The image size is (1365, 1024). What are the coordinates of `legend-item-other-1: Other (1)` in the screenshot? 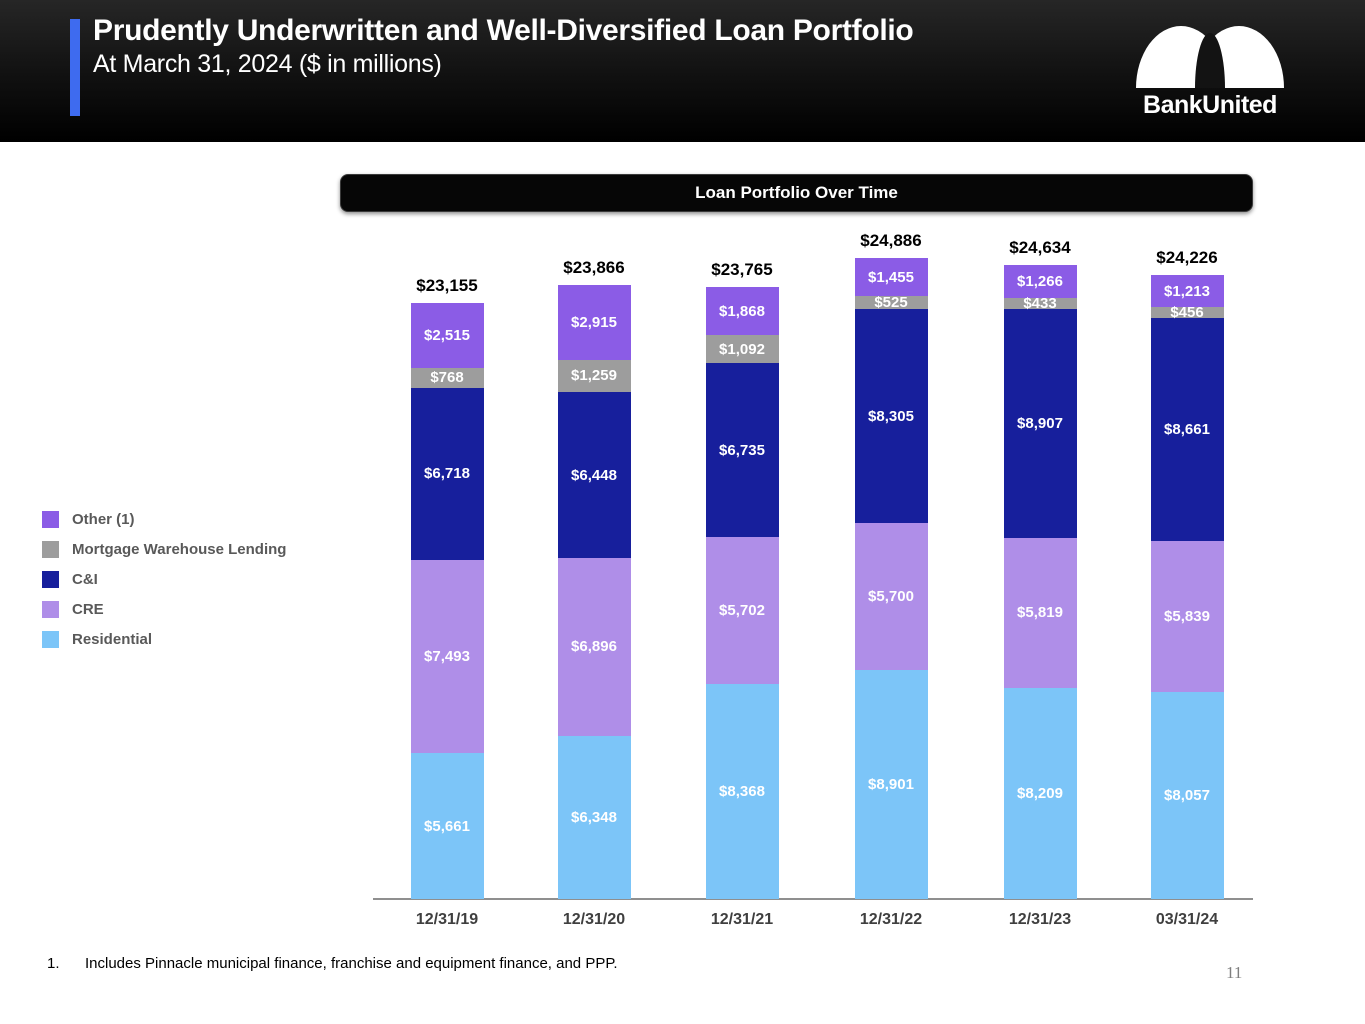 It's located at (164, 519).